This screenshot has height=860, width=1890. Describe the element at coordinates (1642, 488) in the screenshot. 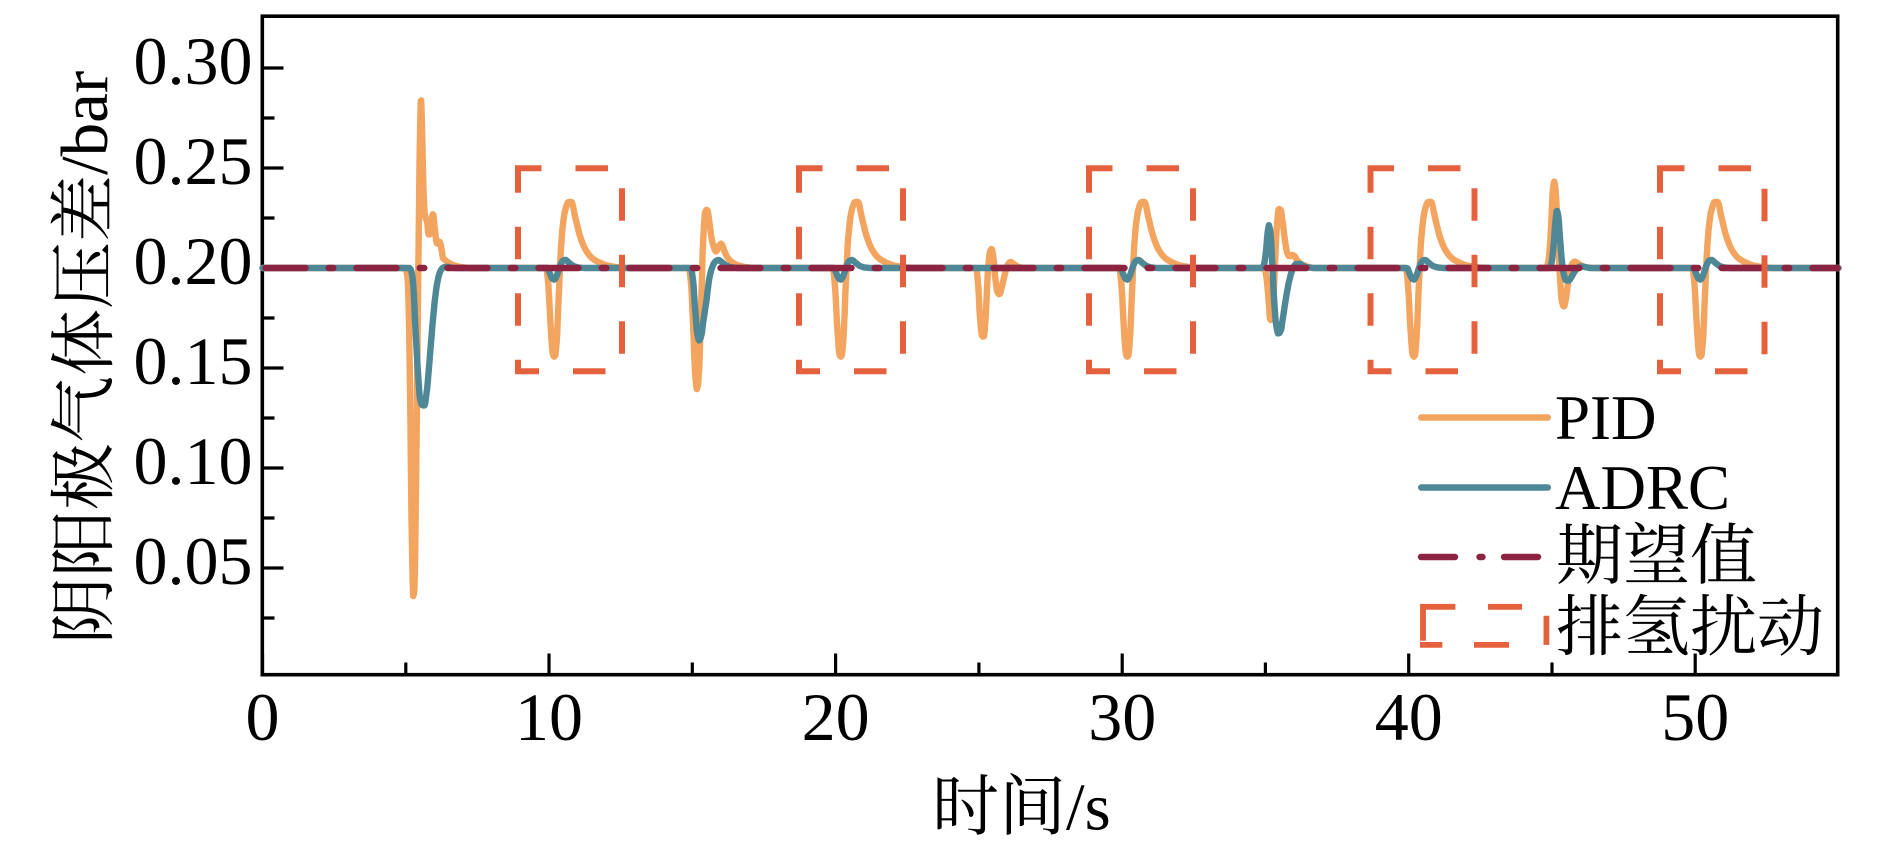

I see `svg-text: ADRC` at that location.